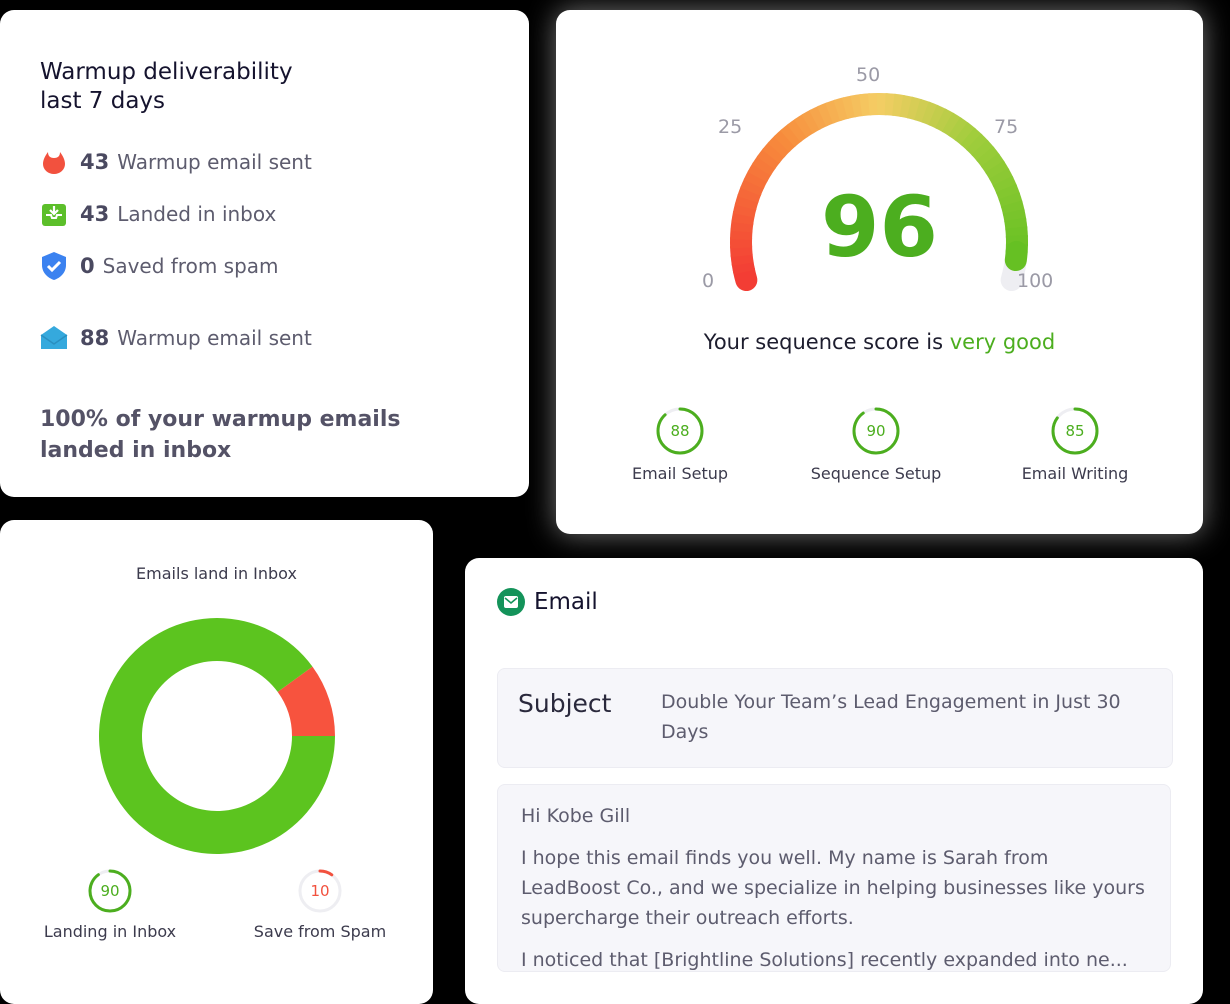  I want to click on gauge-label-0: 0, so click(708, 281).